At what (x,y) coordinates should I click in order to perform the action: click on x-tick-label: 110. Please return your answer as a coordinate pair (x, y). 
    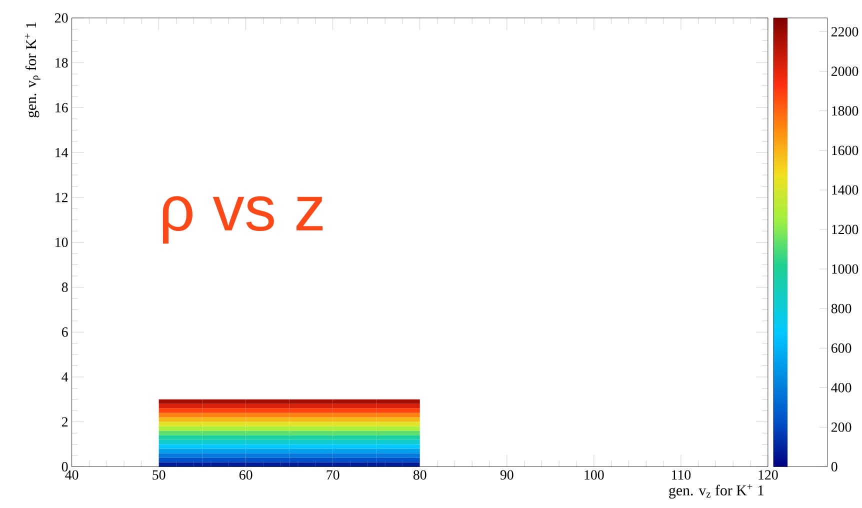
    Looking at the image, I should click on (681, 475).